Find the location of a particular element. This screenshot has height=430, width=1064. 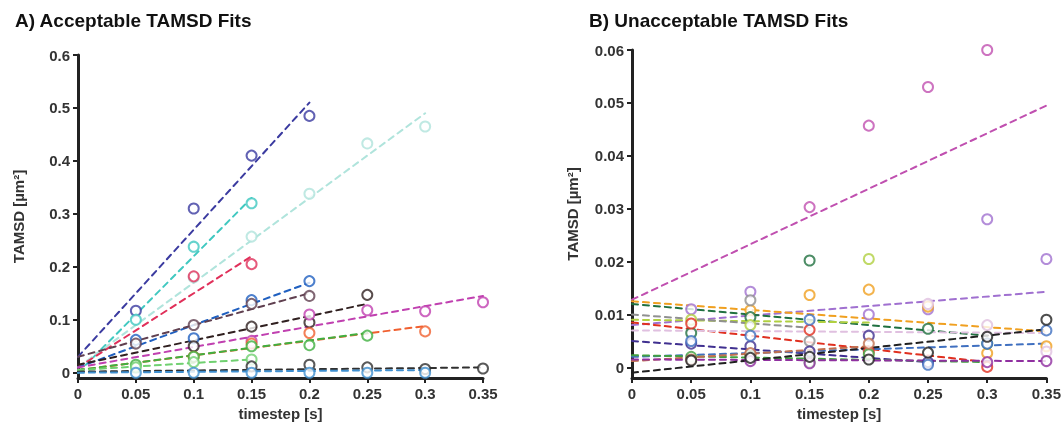

chart-title: A) Acceptable TAMSD Fits is located at coordinates (133, 20).